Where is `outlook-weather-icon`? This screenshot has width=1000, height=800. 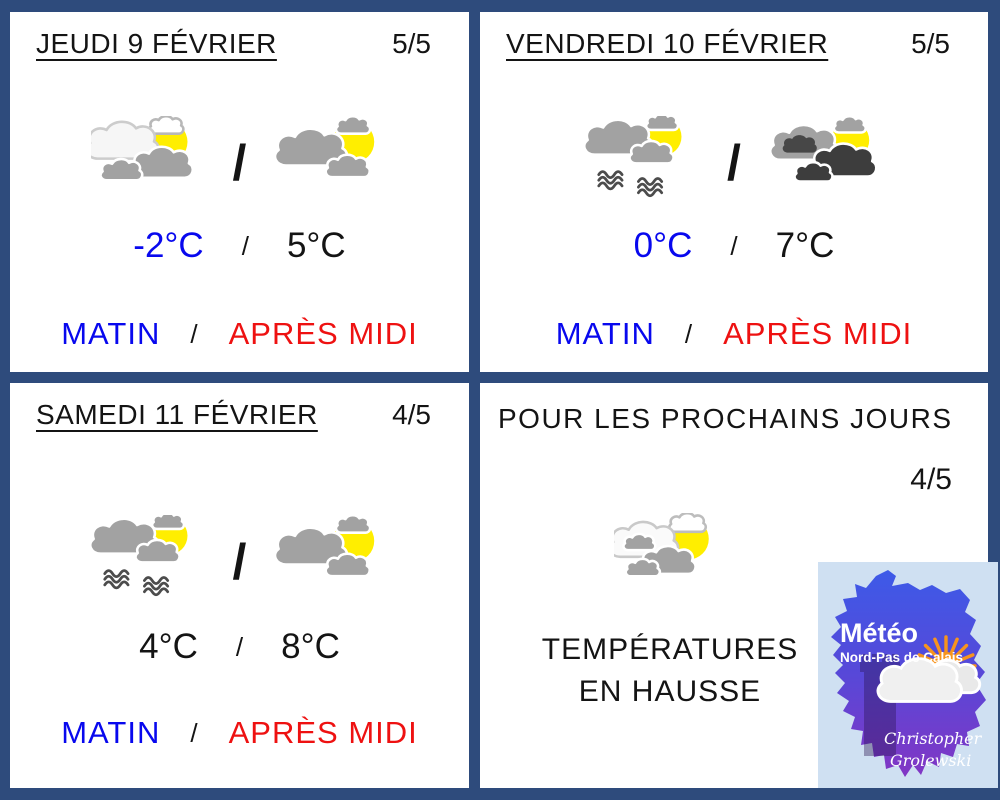 outlook-weather-icon is located at coordinates (670, 554).